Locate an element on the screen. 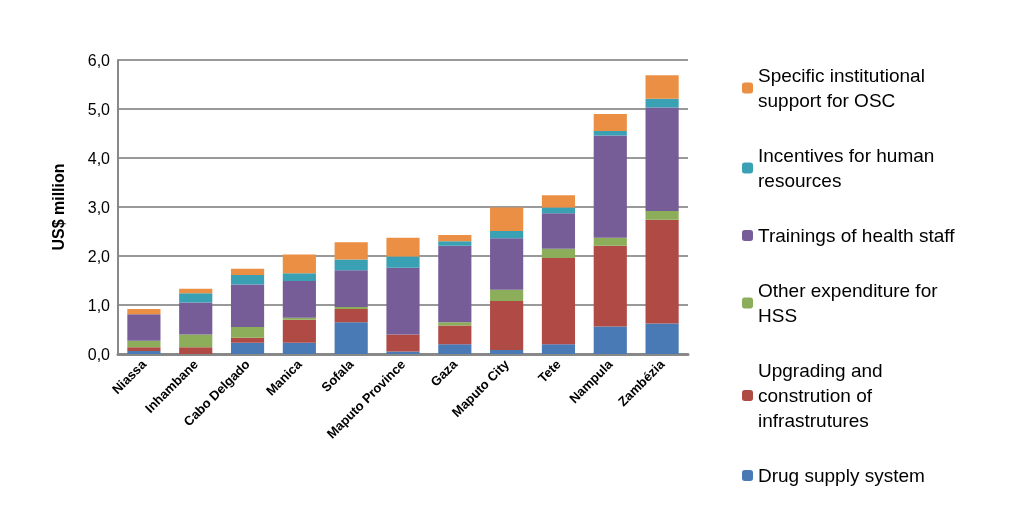 This screenshot has width=1009, height=506. legend-label: Drug supply system is located at coordinates (841, 475).